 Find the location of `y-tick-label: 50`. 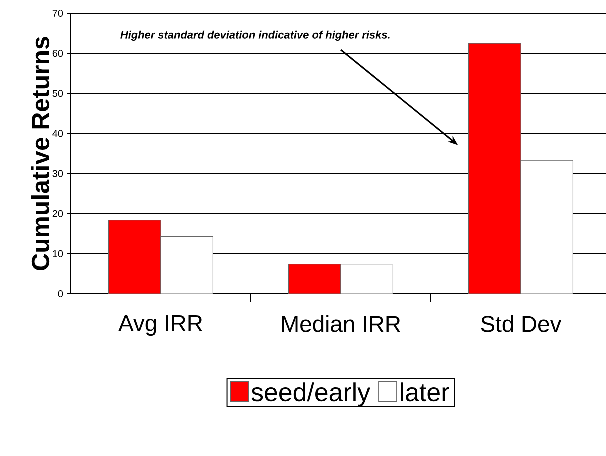

y-tick-label: 50 is located at coordinates (58, 94).